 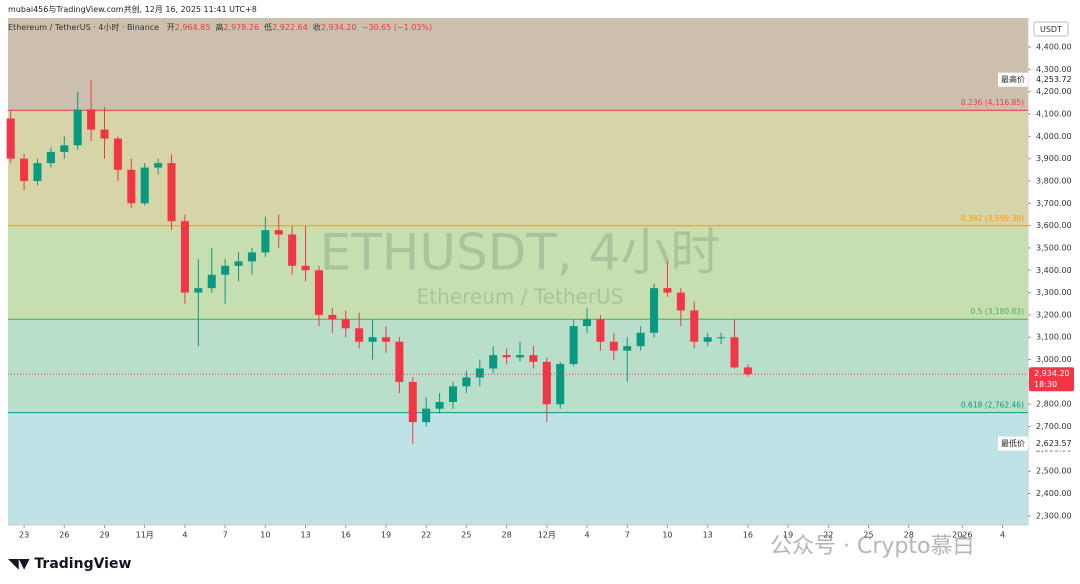 I want to click on fib-label: 0.382 (3,599.38), so click(x=992, y=218).